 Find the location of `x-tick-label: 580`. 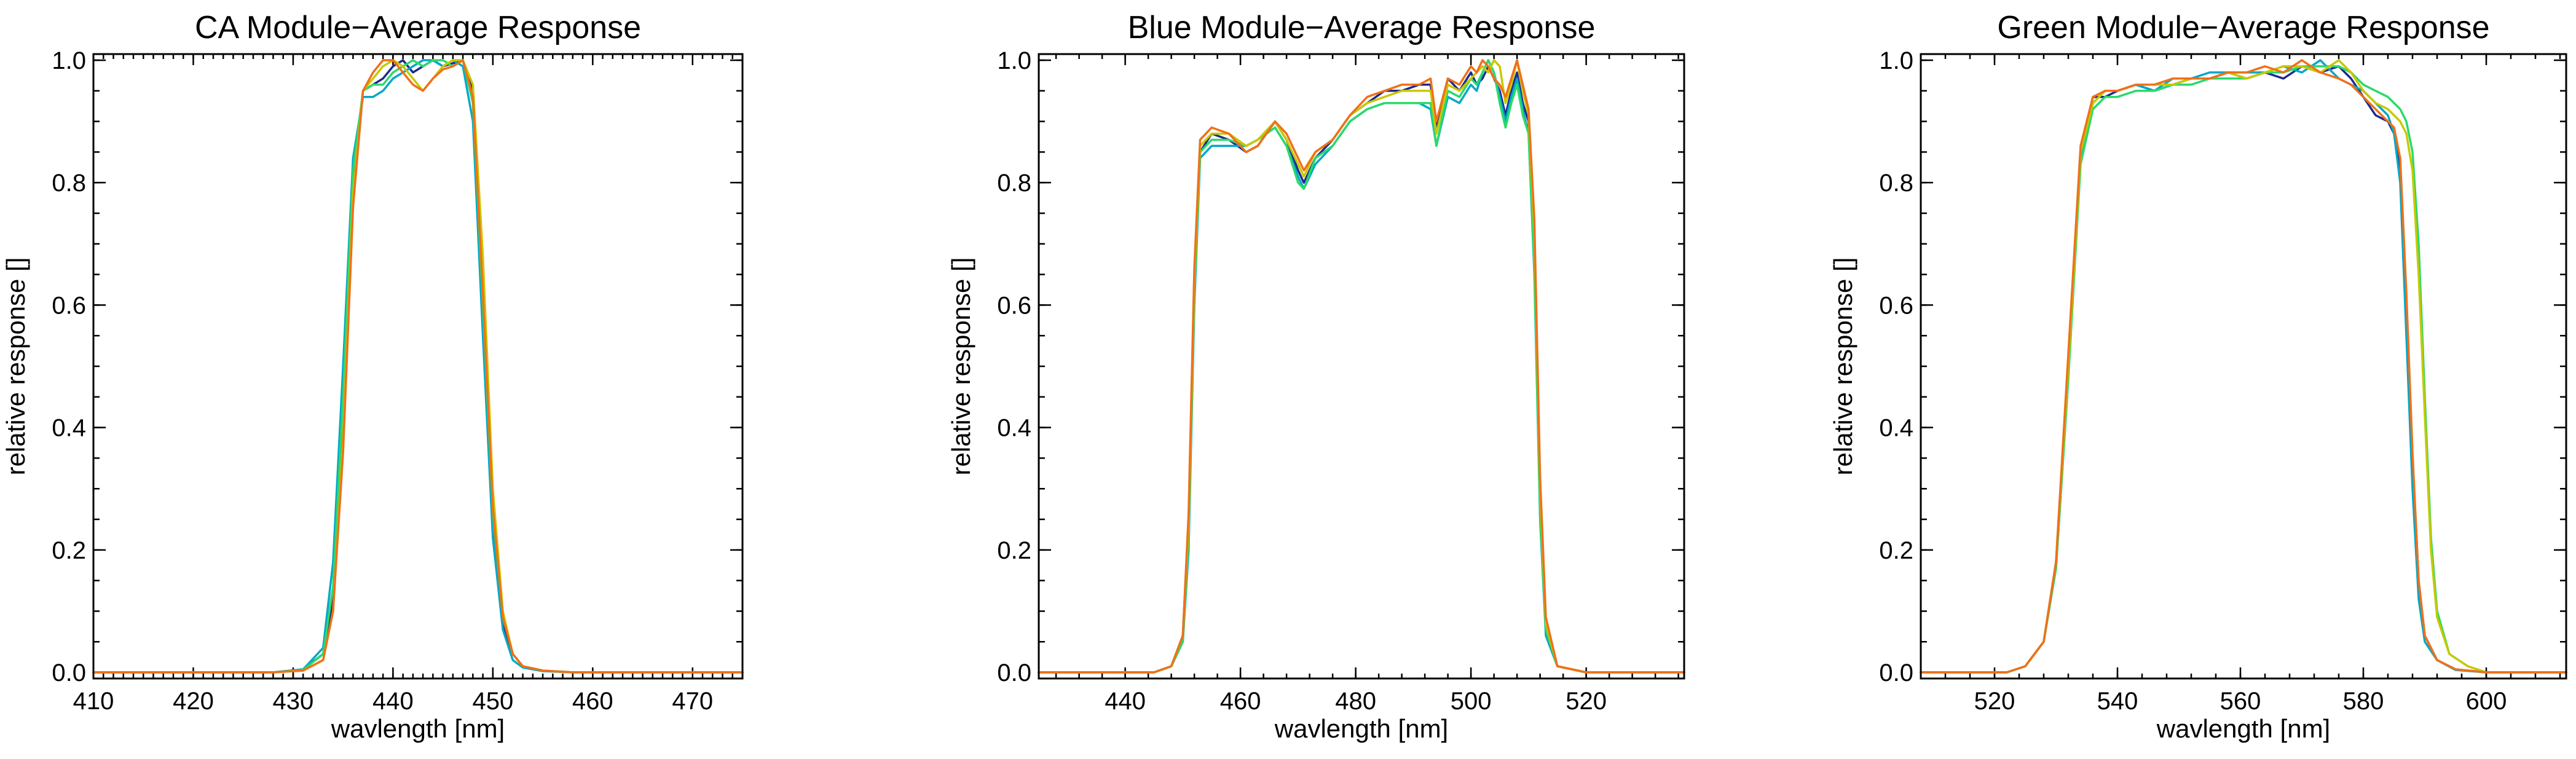

x-tick-label: 580 is located at coordinates (2364, 702).